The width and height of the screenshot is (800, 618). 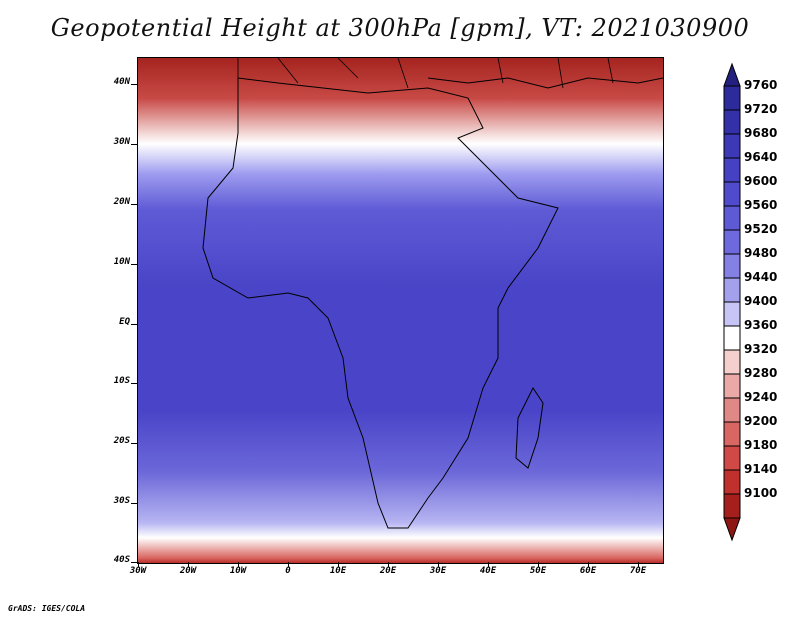 What do you see at coordinates (588, 571) in the screenshot?
I see `lon-label-60E: 60E` at bounding box center [588, 571].